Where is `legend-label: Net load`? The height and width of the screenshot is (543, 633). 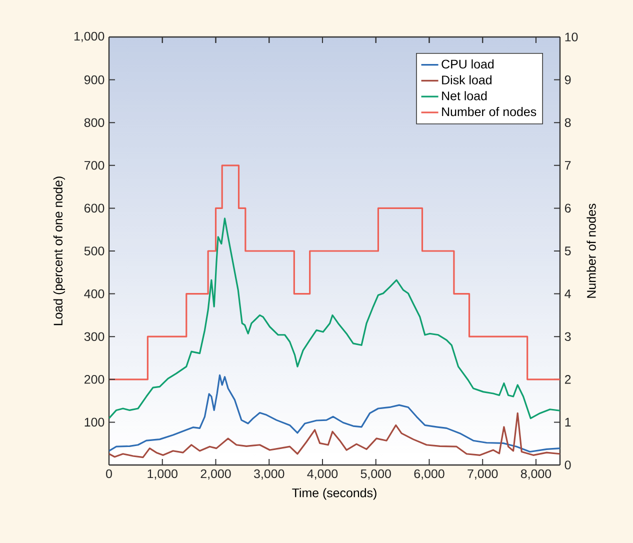
legend-label: Net load is located at coordinates (464, 95).